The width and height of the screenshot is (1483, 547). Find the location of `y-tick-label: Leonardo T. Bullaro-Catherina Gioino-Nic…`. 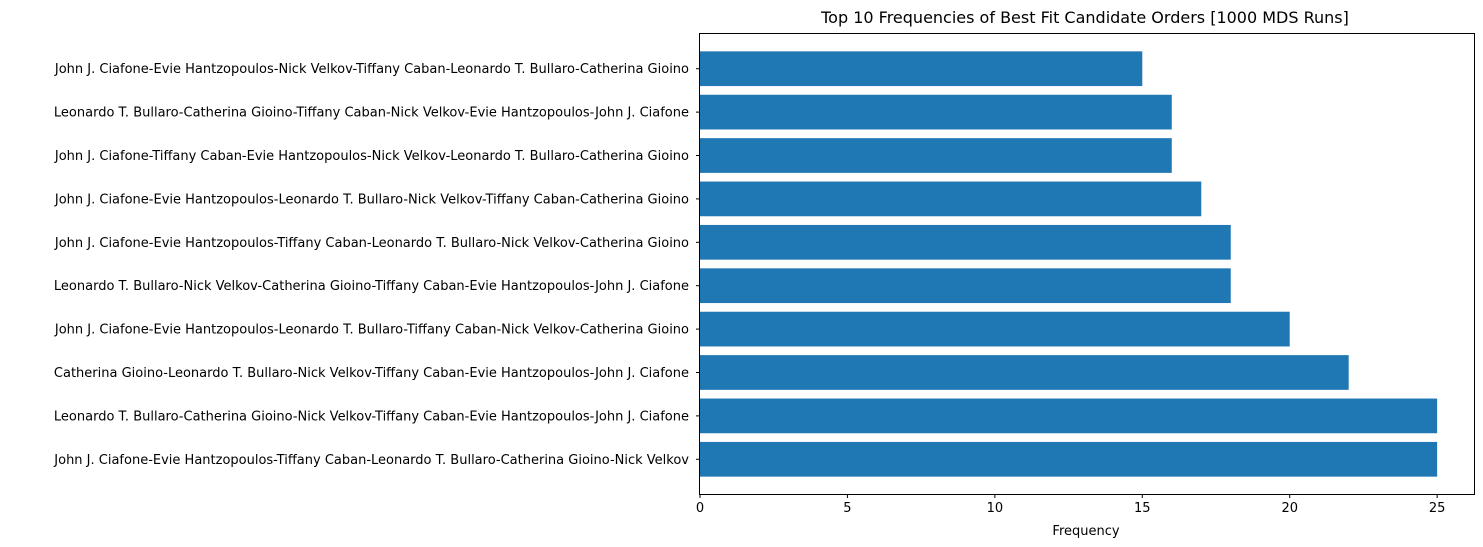

y-tick-label: Leonardo T. Bullaro-Catherina Gioino-Nic… is located at coordinates (371, 416).